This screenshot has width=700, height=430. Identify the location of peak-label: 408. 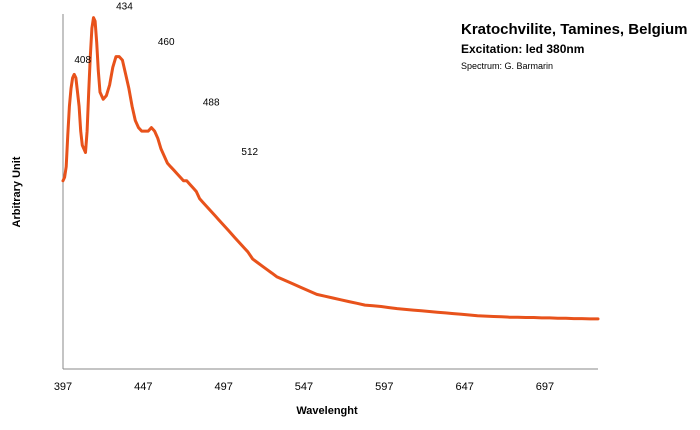
(82, 60).